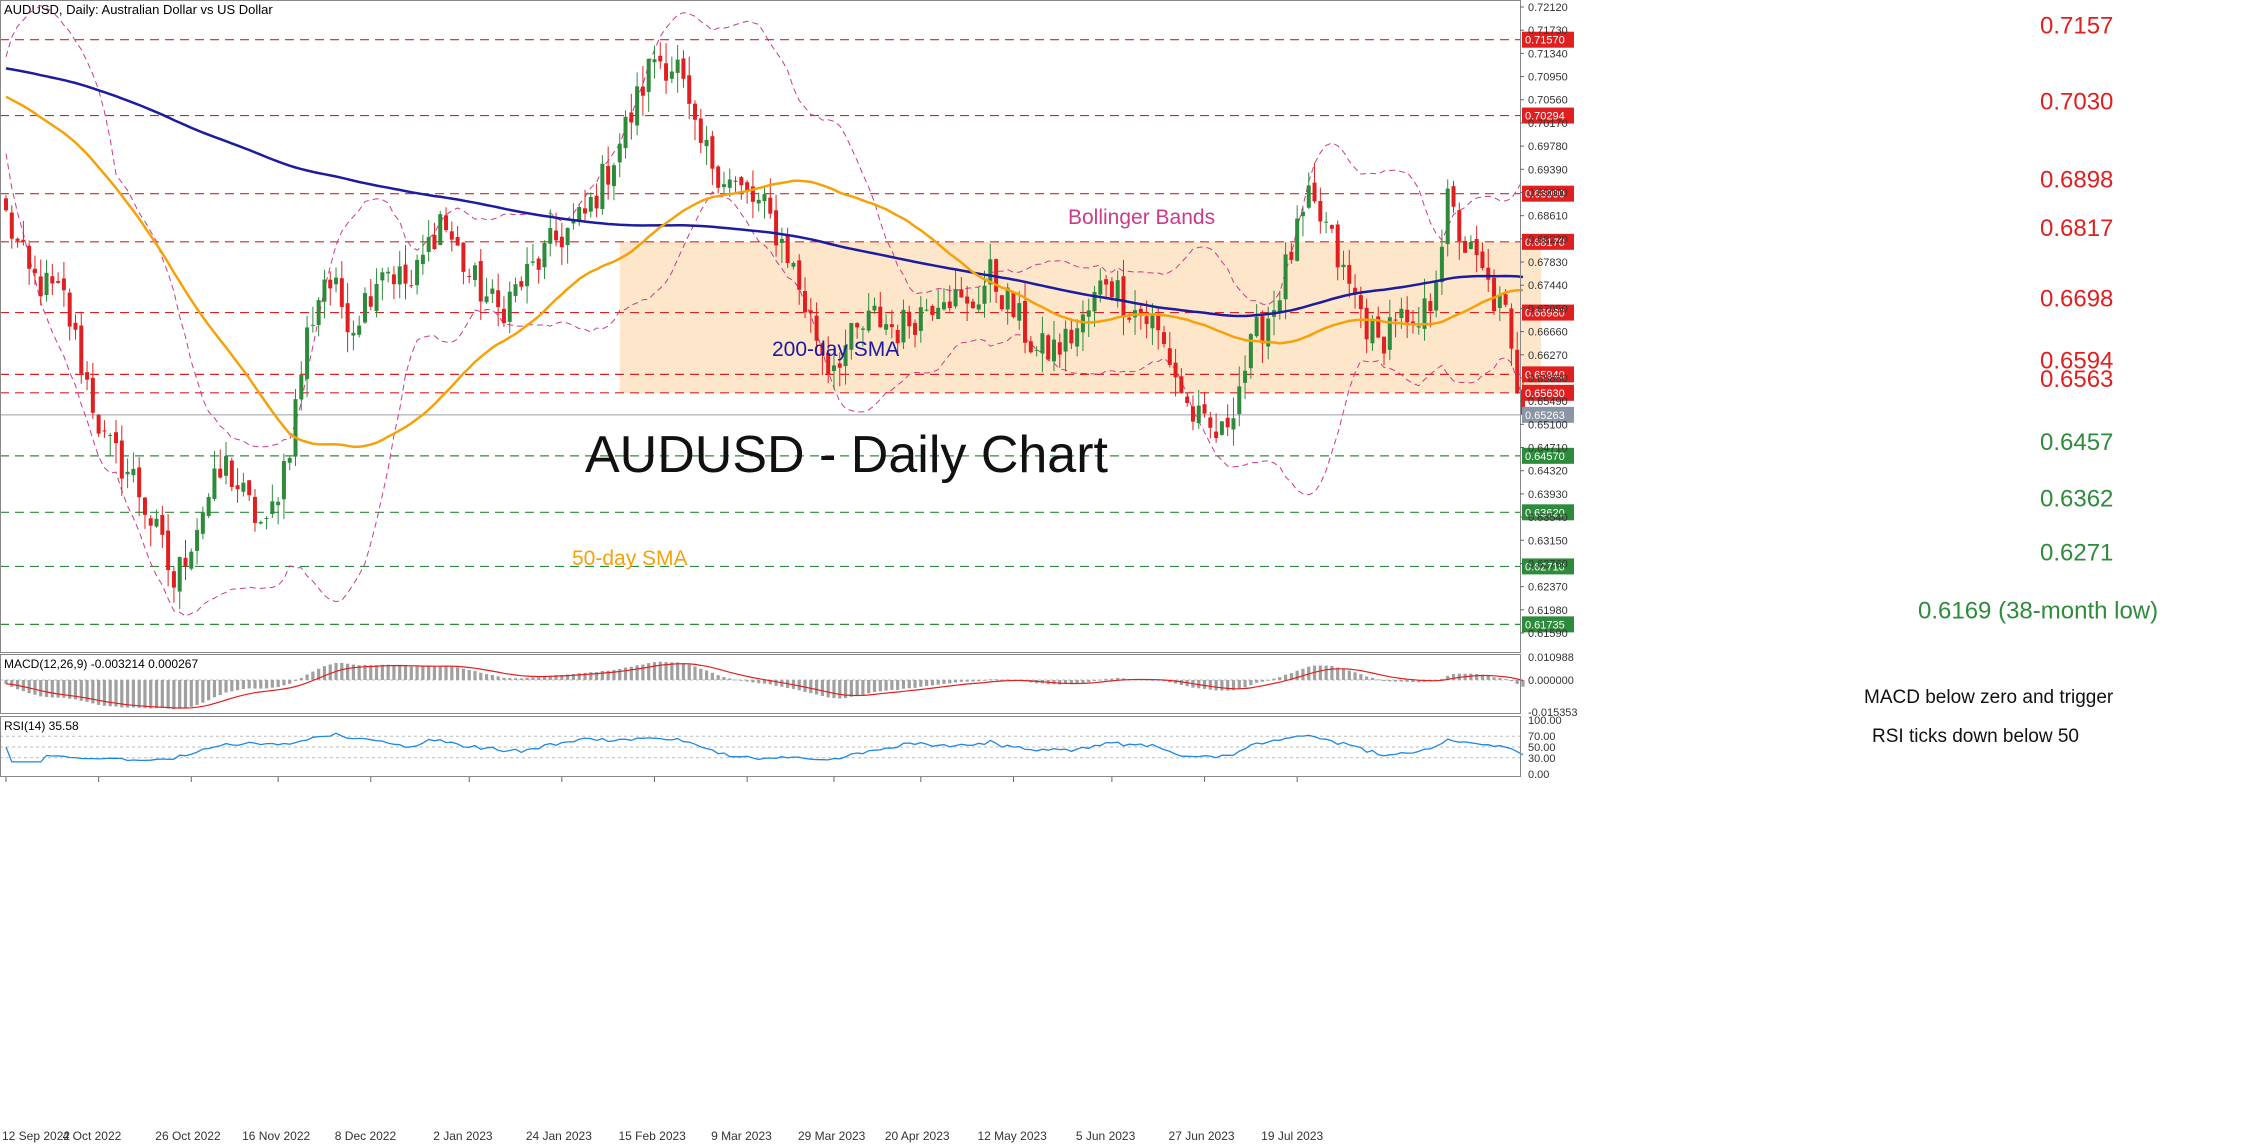 The image size is (2260, 1147). What do you see at coordinates (1548, 564) in the screenshot?
I see `price-tick-label: 0.62760` at bounding box center [1548, 564].